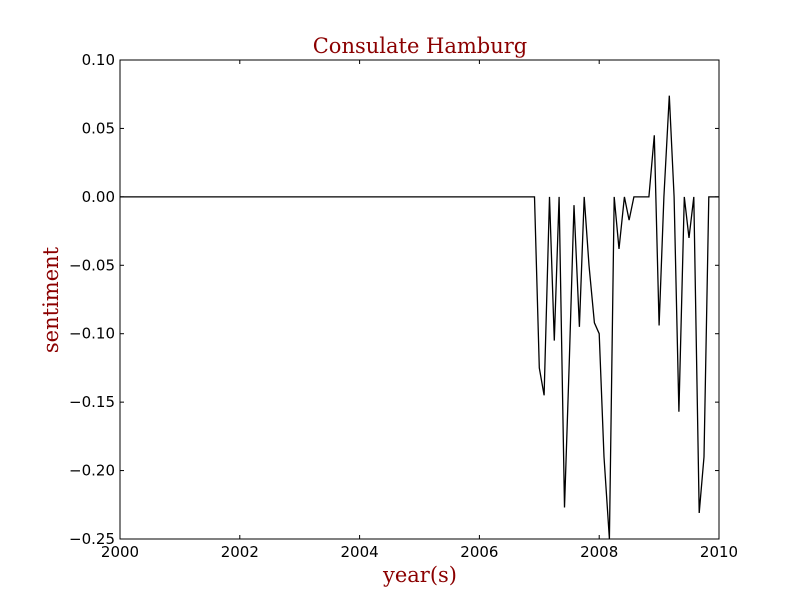  Describe the element at coordinates (92, 471) in the screenshot. I see `y-tick-label: −0.20` at that location.